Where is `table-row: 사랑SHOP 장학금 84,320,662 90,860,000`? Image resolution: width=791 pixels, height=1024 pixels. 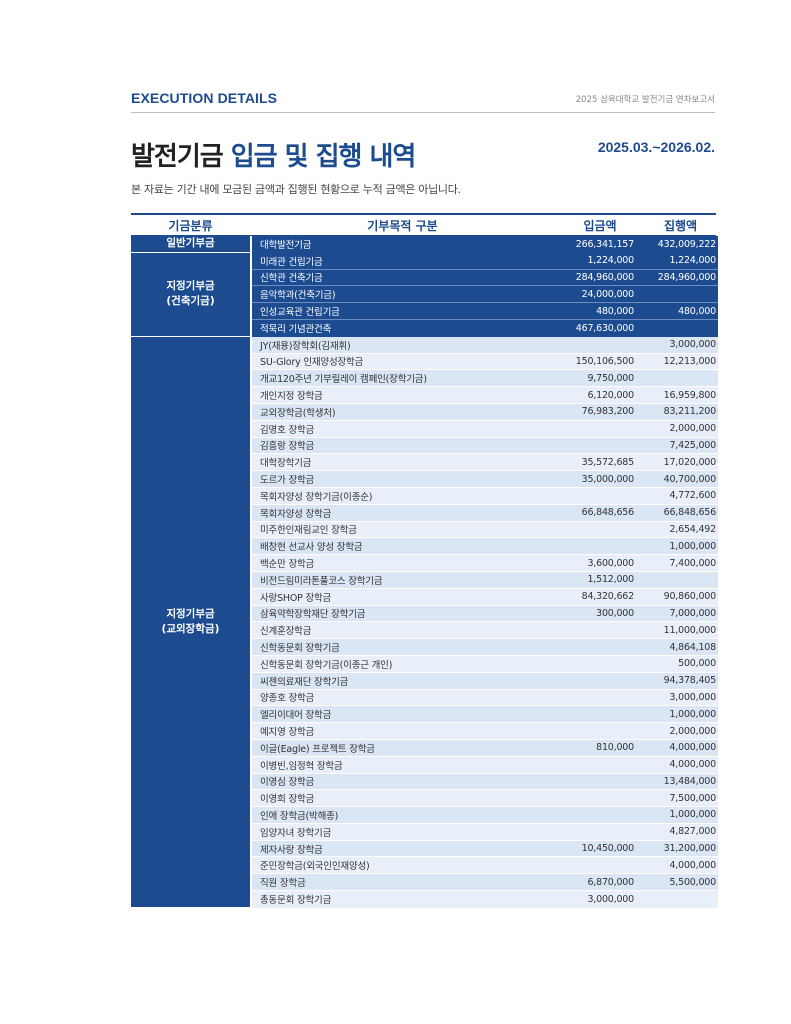
table-row: 사랑SHOP 장학금 84,320,662 90,860,000 is located at coordinates (485, 597).